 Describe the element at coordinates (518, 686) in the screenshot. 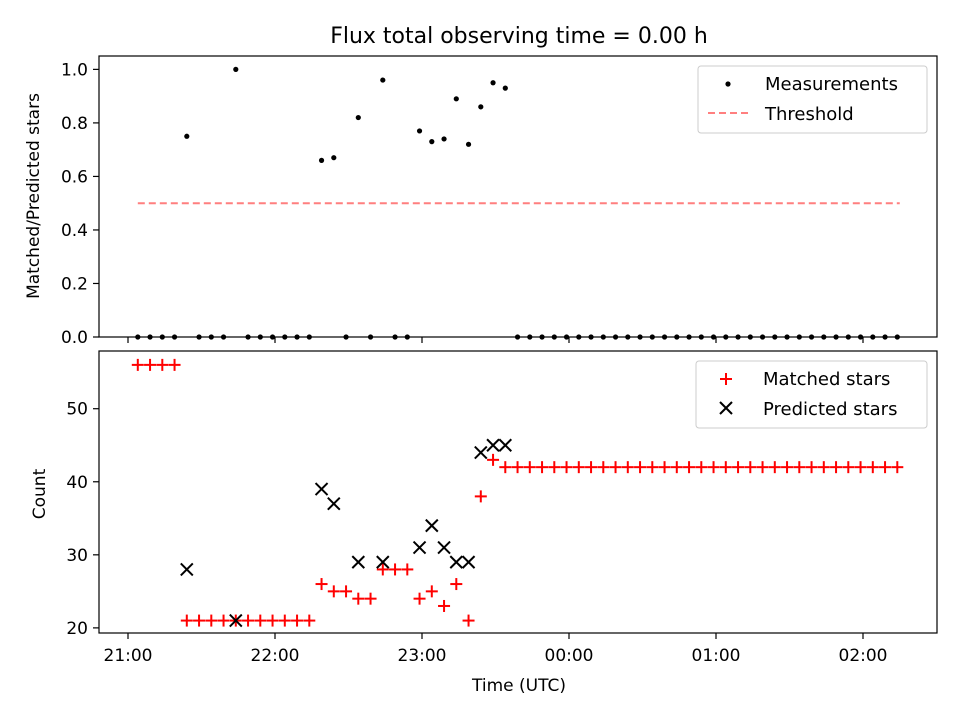

I see `bottom-x-label: Time (UTC)` at that location.